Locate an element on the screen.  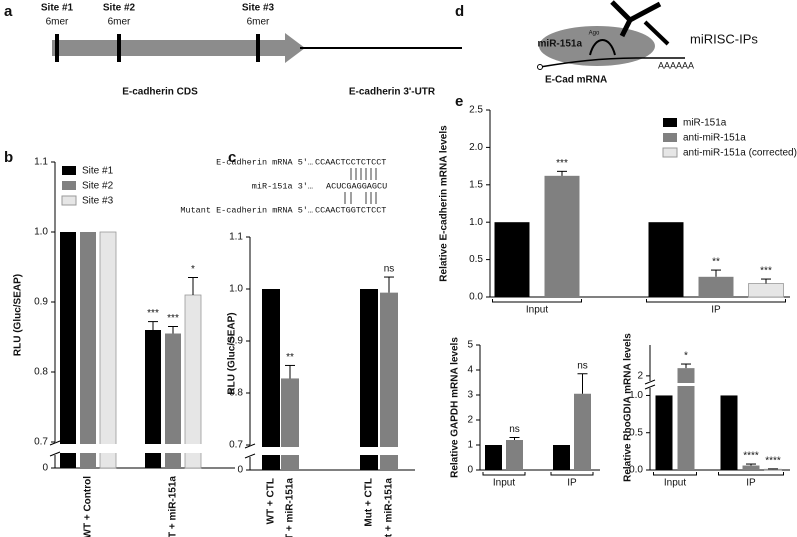
y-tick-label: 2.0 is located at coordinates (476, 147).